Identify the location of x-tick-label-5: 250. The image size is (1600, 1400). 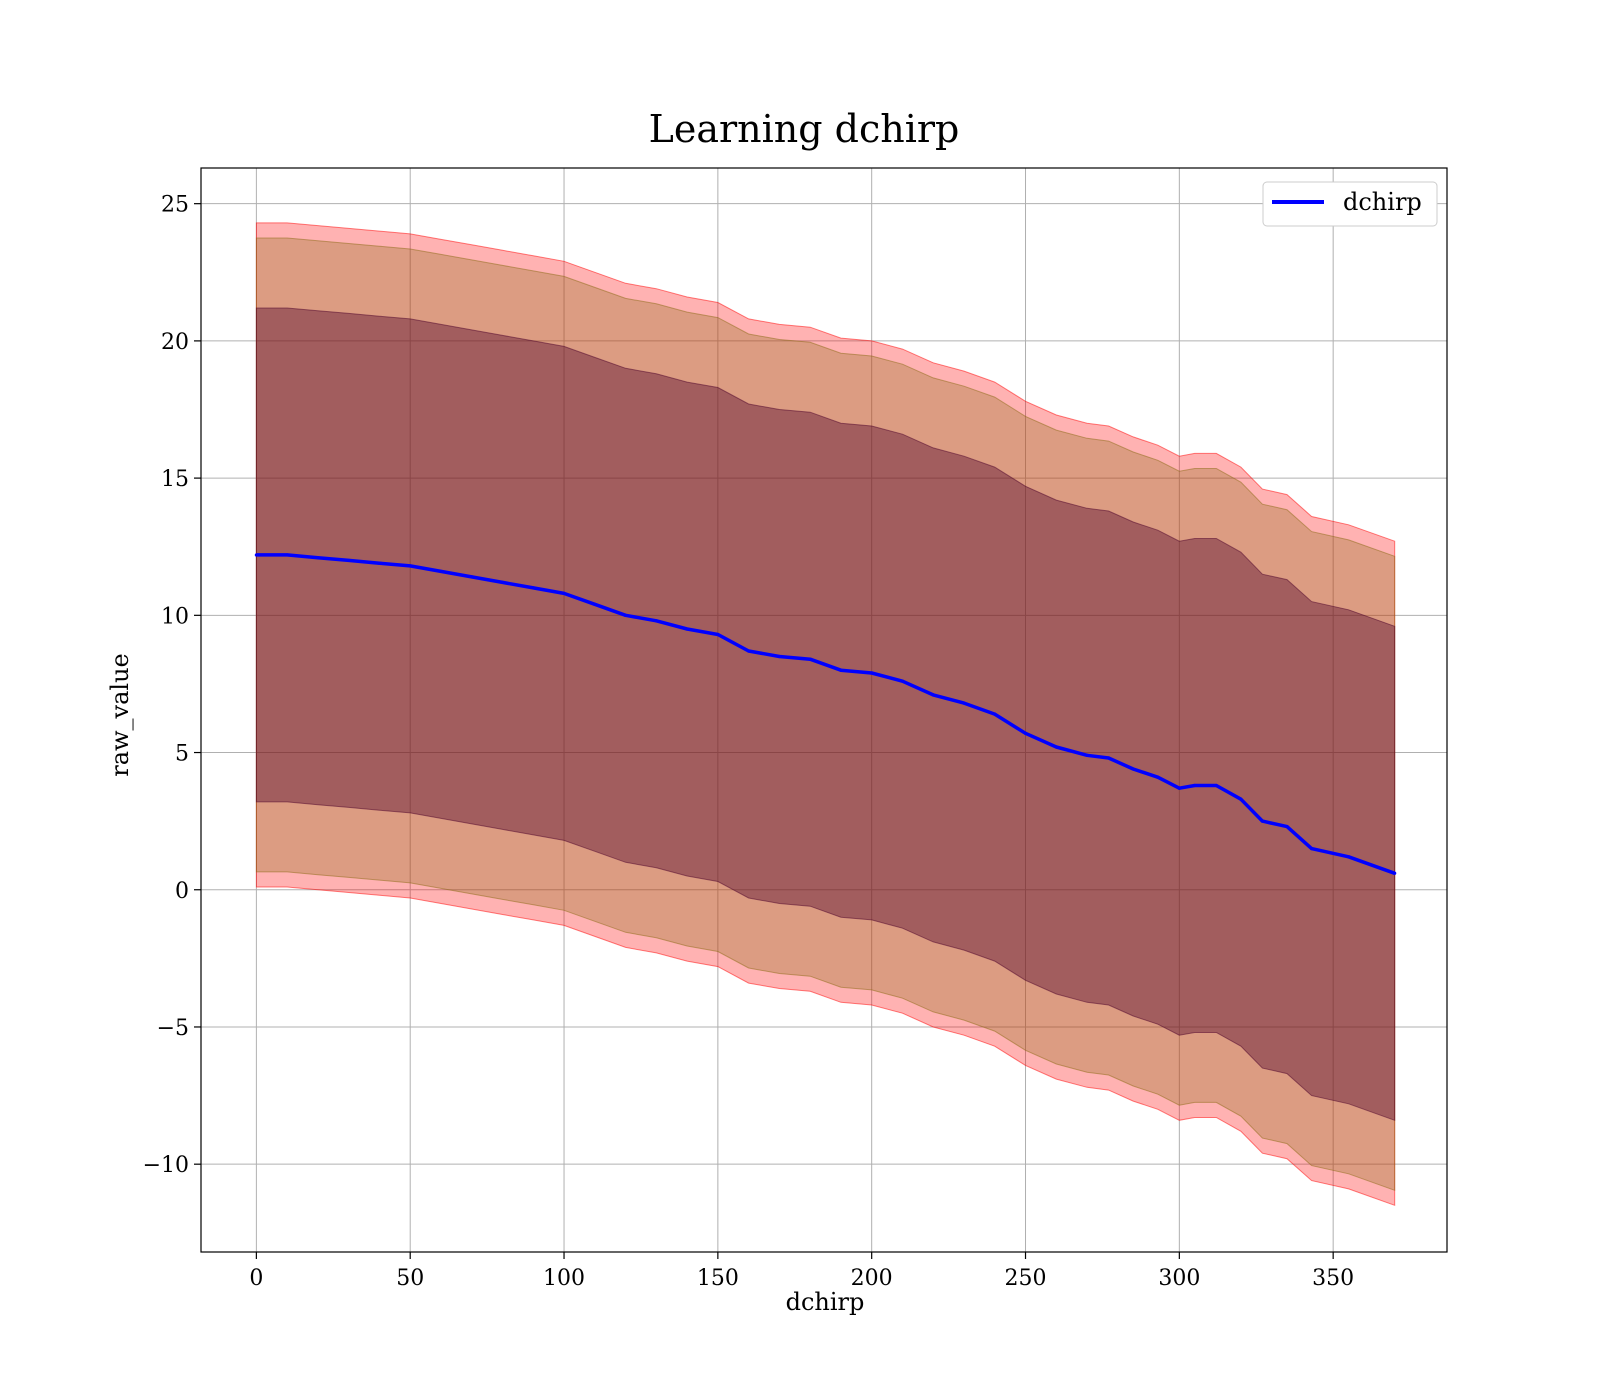
(1026, 1278).